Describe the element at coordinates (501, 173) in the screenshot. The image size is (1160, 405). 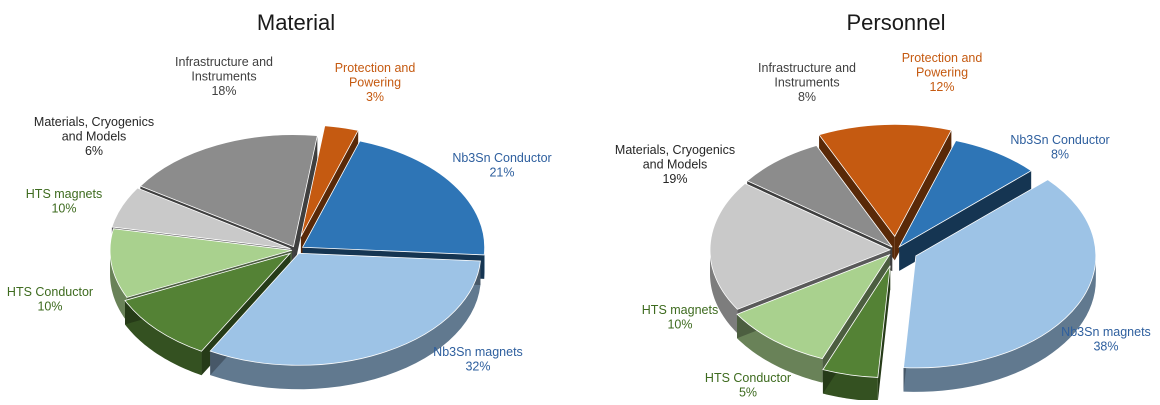
I see `slice-value-nb3sn-conductor: 21%` at that location.